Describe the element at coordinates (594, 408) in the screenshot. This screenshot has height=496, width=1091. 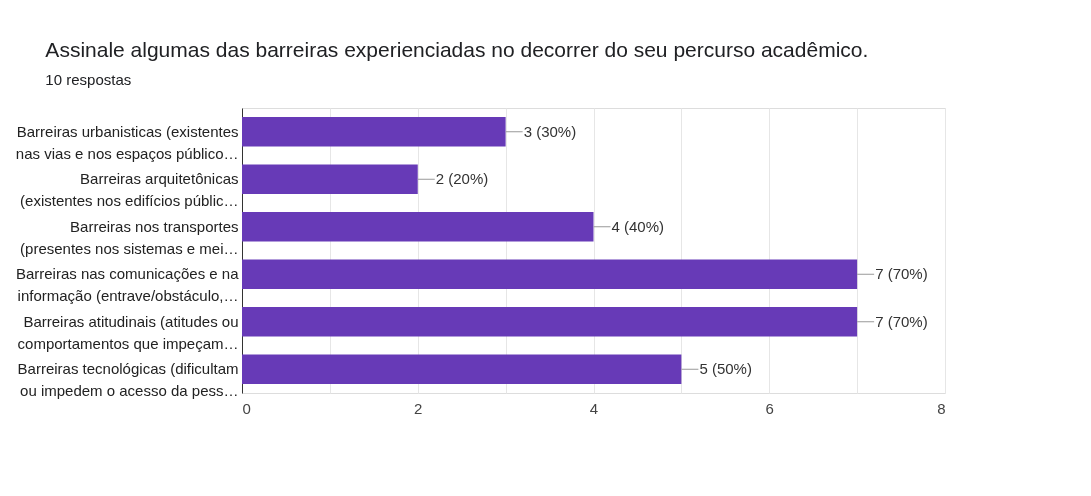
I see `x-tick-label: 4` at that location.